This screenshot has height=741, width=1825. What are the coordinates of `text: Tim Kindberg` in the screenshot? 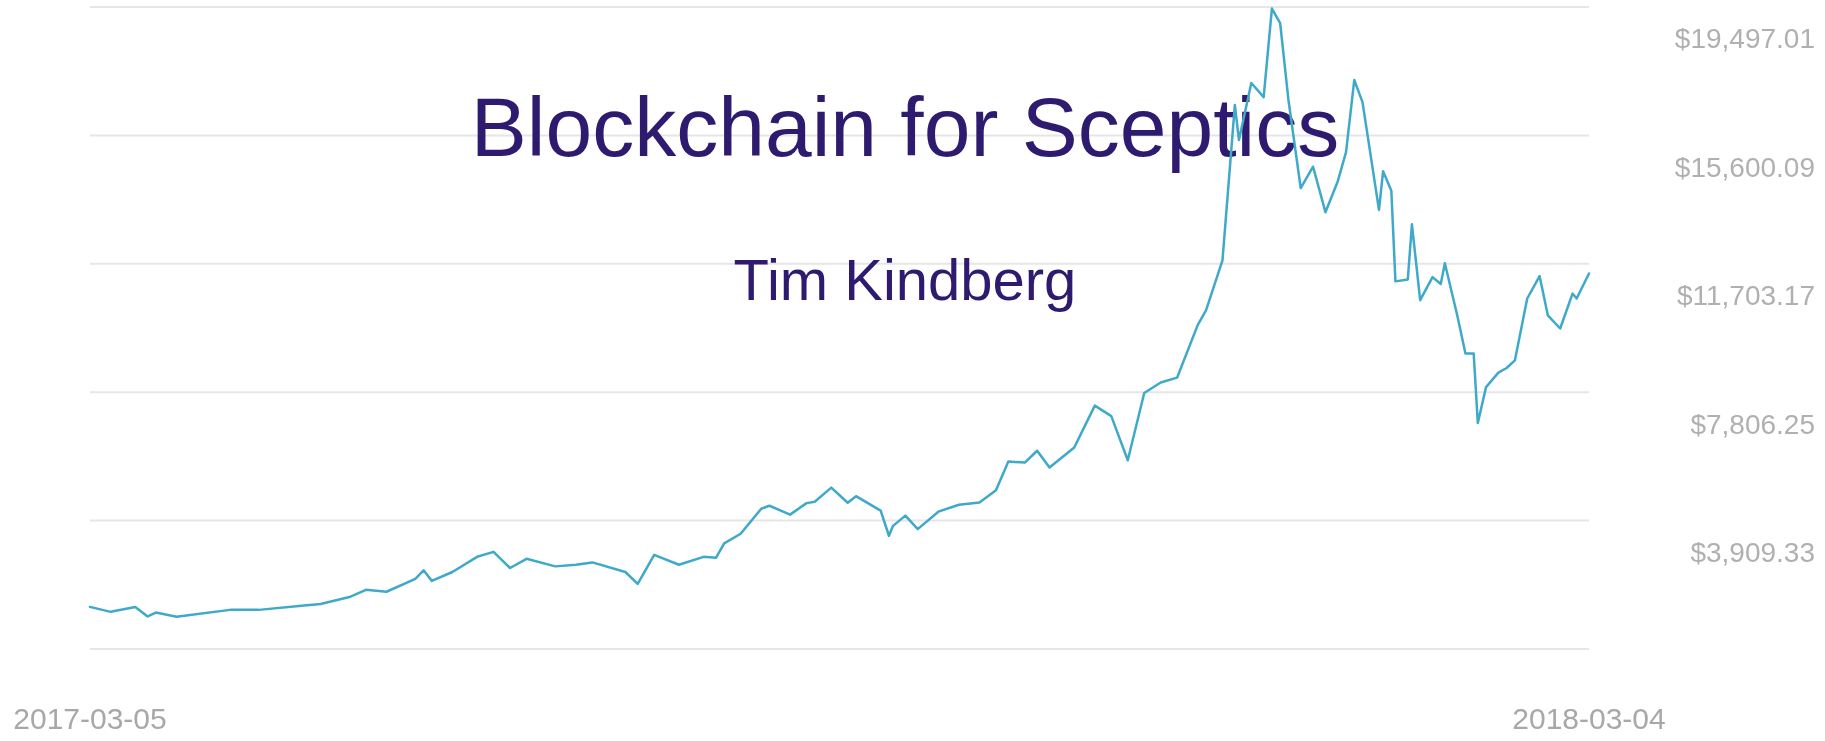 It's located at (905, 280).